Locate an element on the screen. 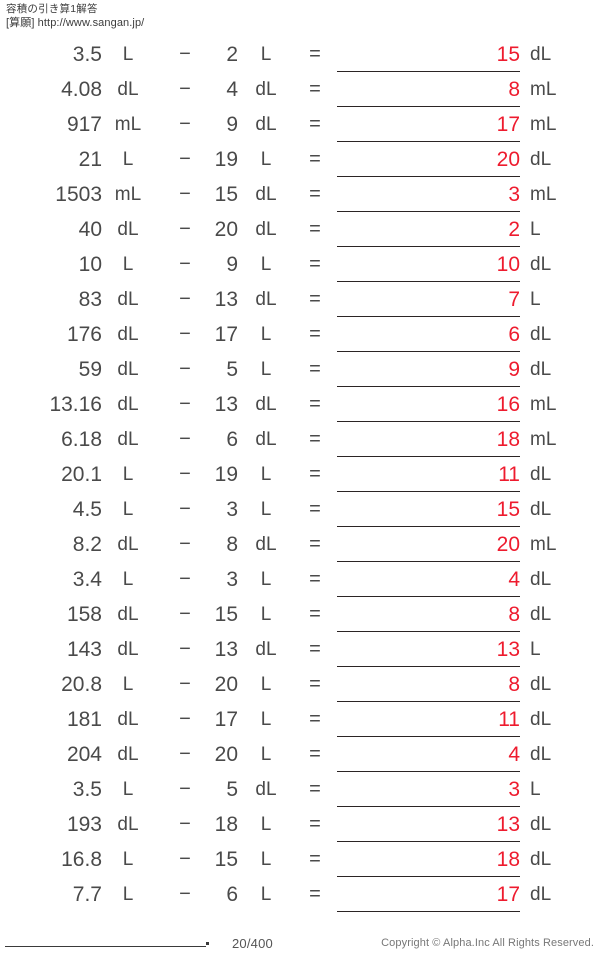  problem-operand-1: 3.4 is located at coordinates (87, 579).